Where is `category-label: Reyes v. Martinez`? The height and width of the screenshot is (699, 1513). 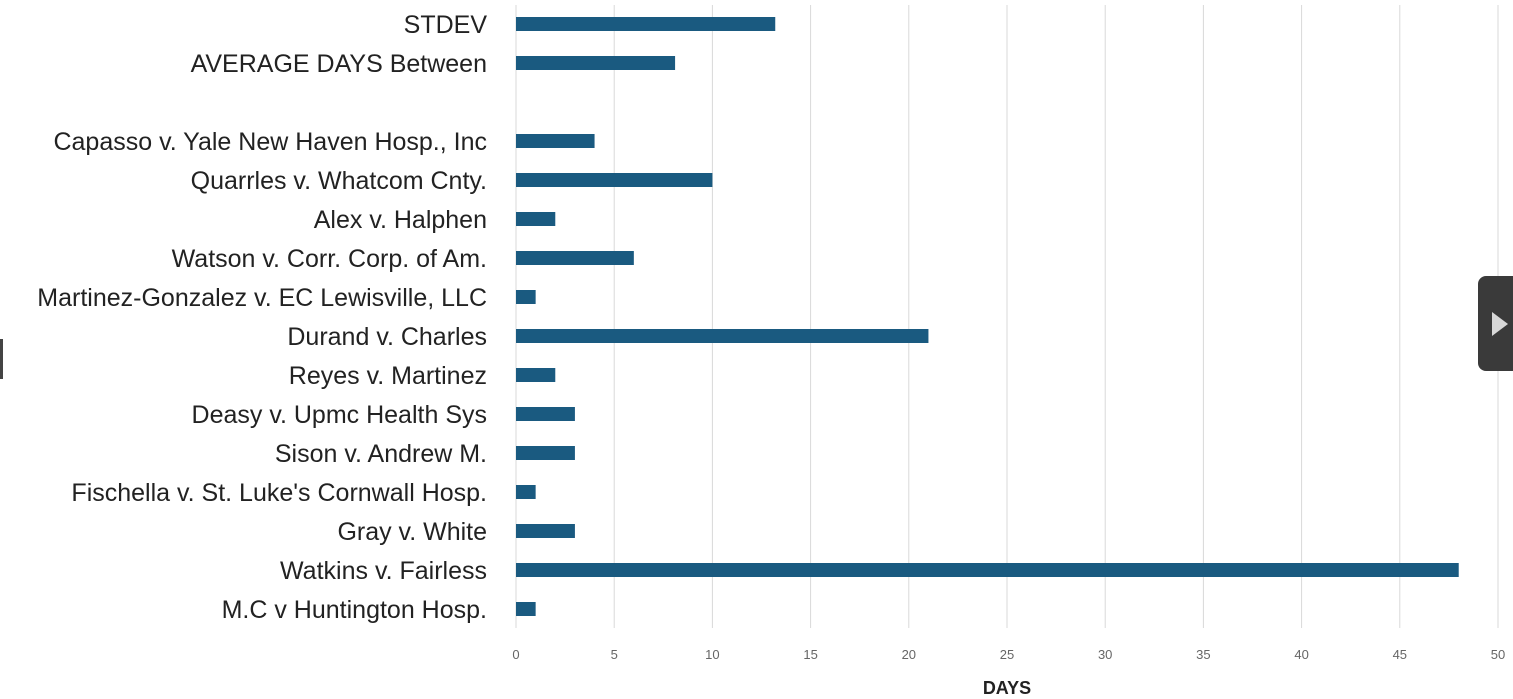 category-label: Reyes v. Martinez is located at coordinates (388, 376).